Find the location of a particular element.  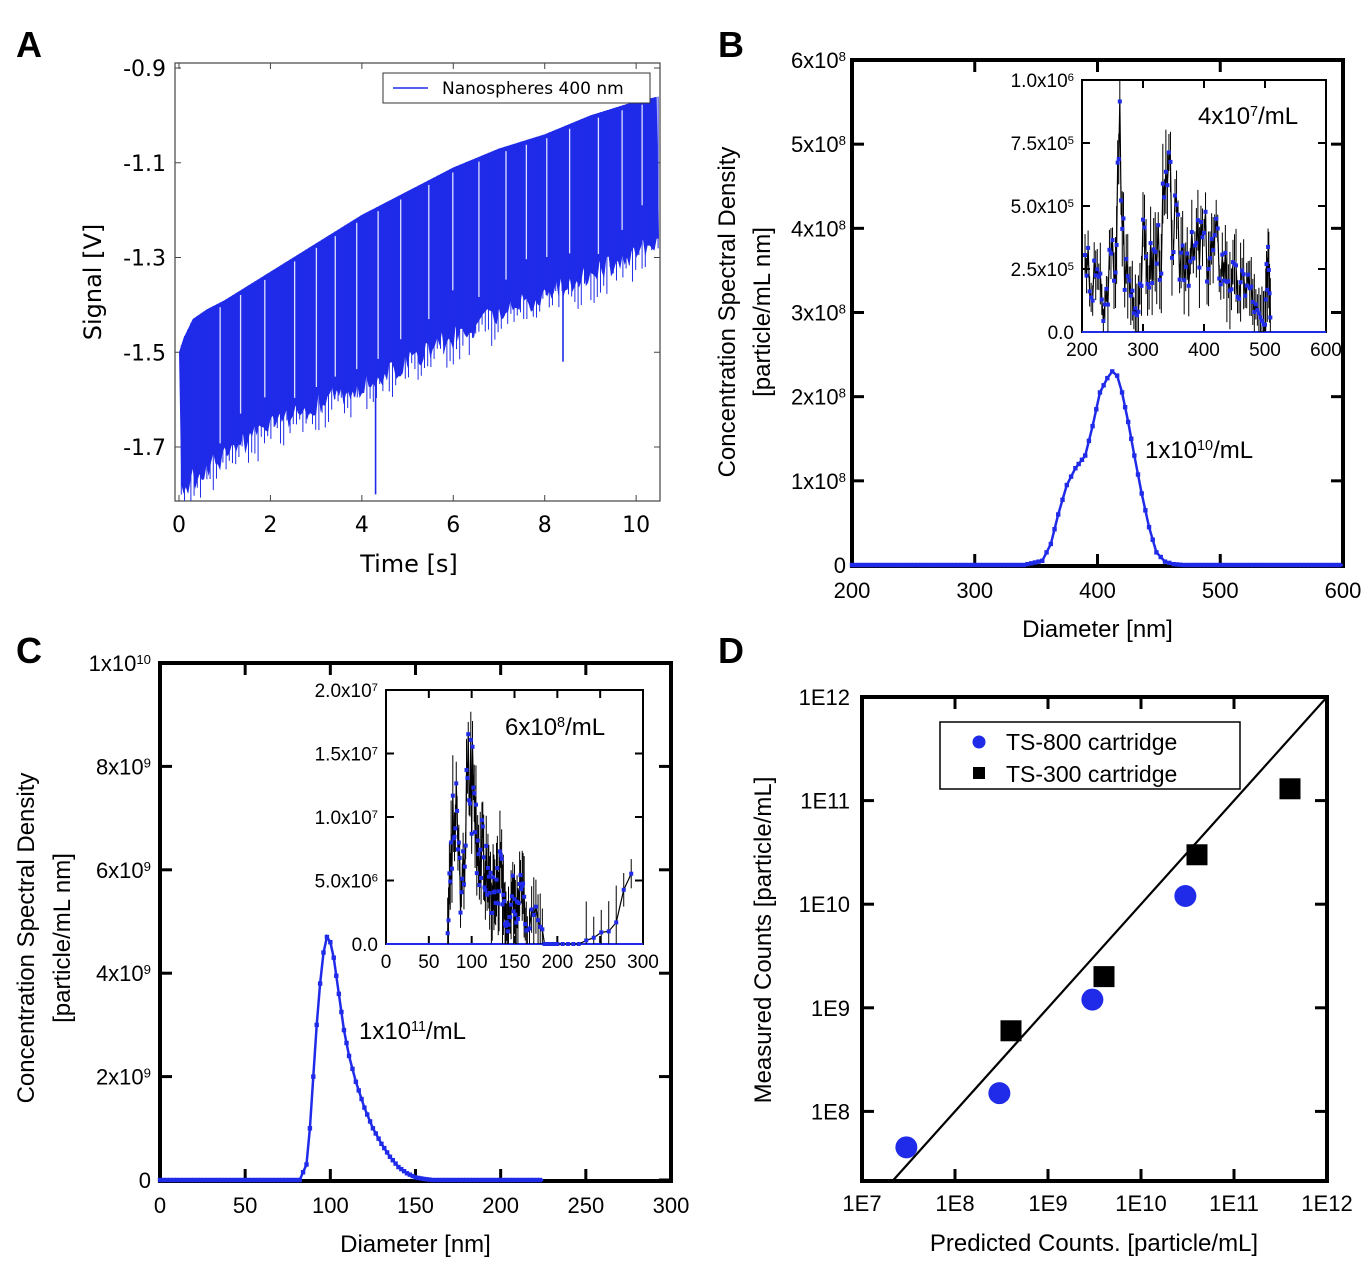

concentration-annotation: 1x1010/mL is located at coordinates (1199, 450).